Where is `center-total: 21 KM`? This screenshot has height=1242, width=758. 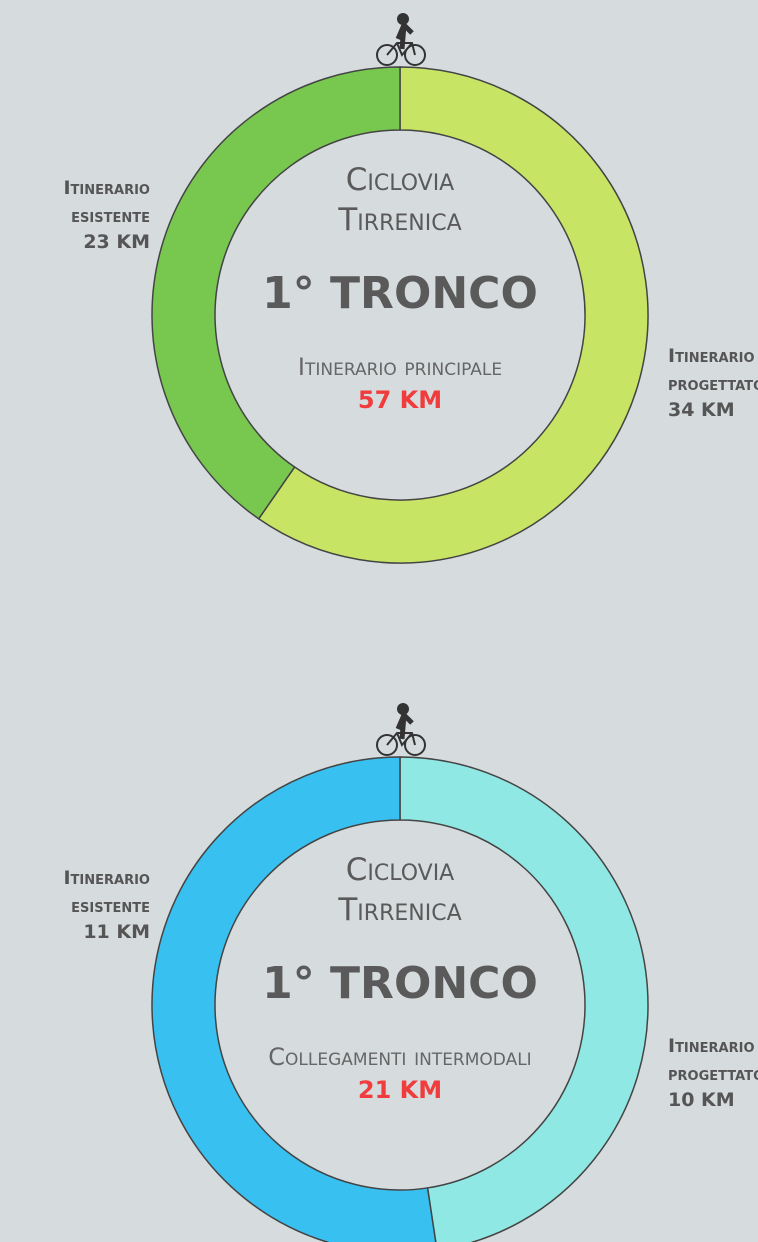
center-total: 21 KM is located at coordinates (400, 1090).